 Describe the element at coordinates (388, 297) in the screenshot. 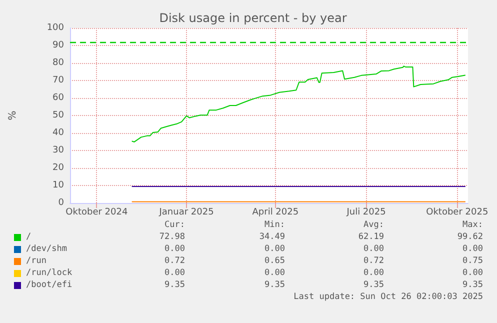

I see `text: Last update: Sun Oct 26 02:00:03 2025` at that location.